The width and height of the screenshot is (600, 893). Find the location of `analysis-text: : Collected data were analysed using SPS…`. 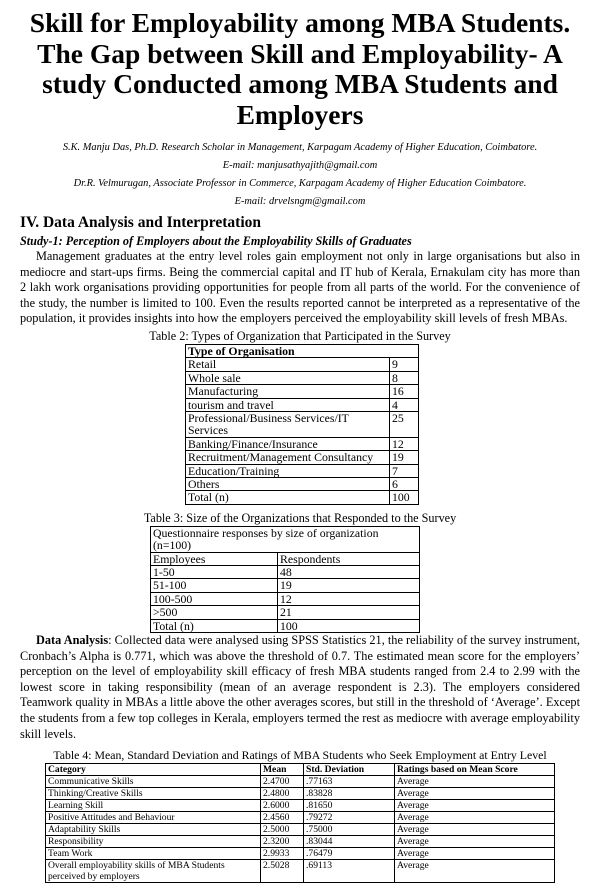

analysis-text: : Collected data were analysed using SPS… is located at coordinates (300, 687).